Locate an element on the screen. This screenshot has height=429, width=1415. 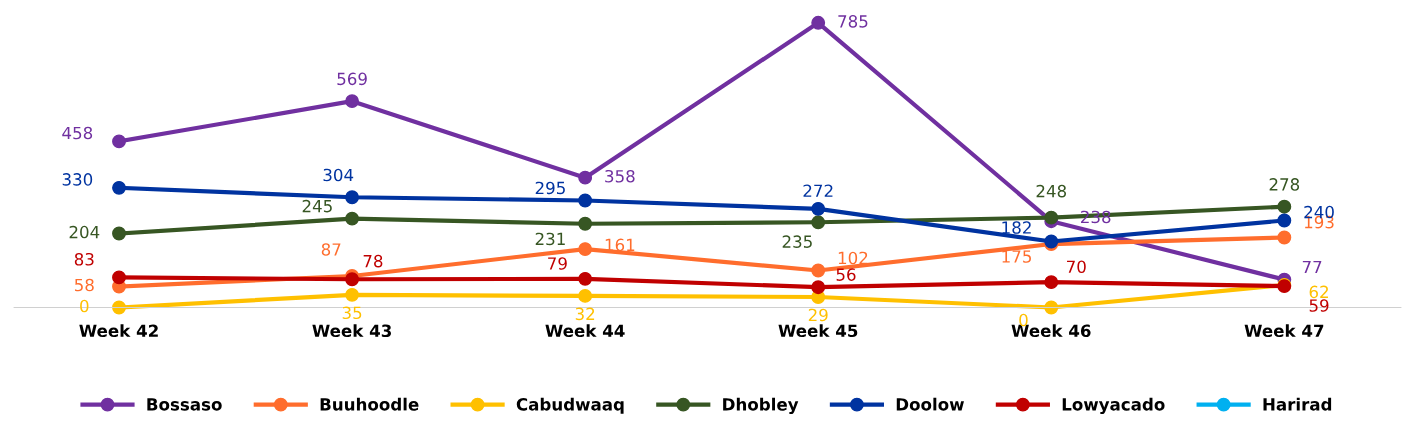
x-tick-label: Week 47 is located at coordinates (1284, 331).